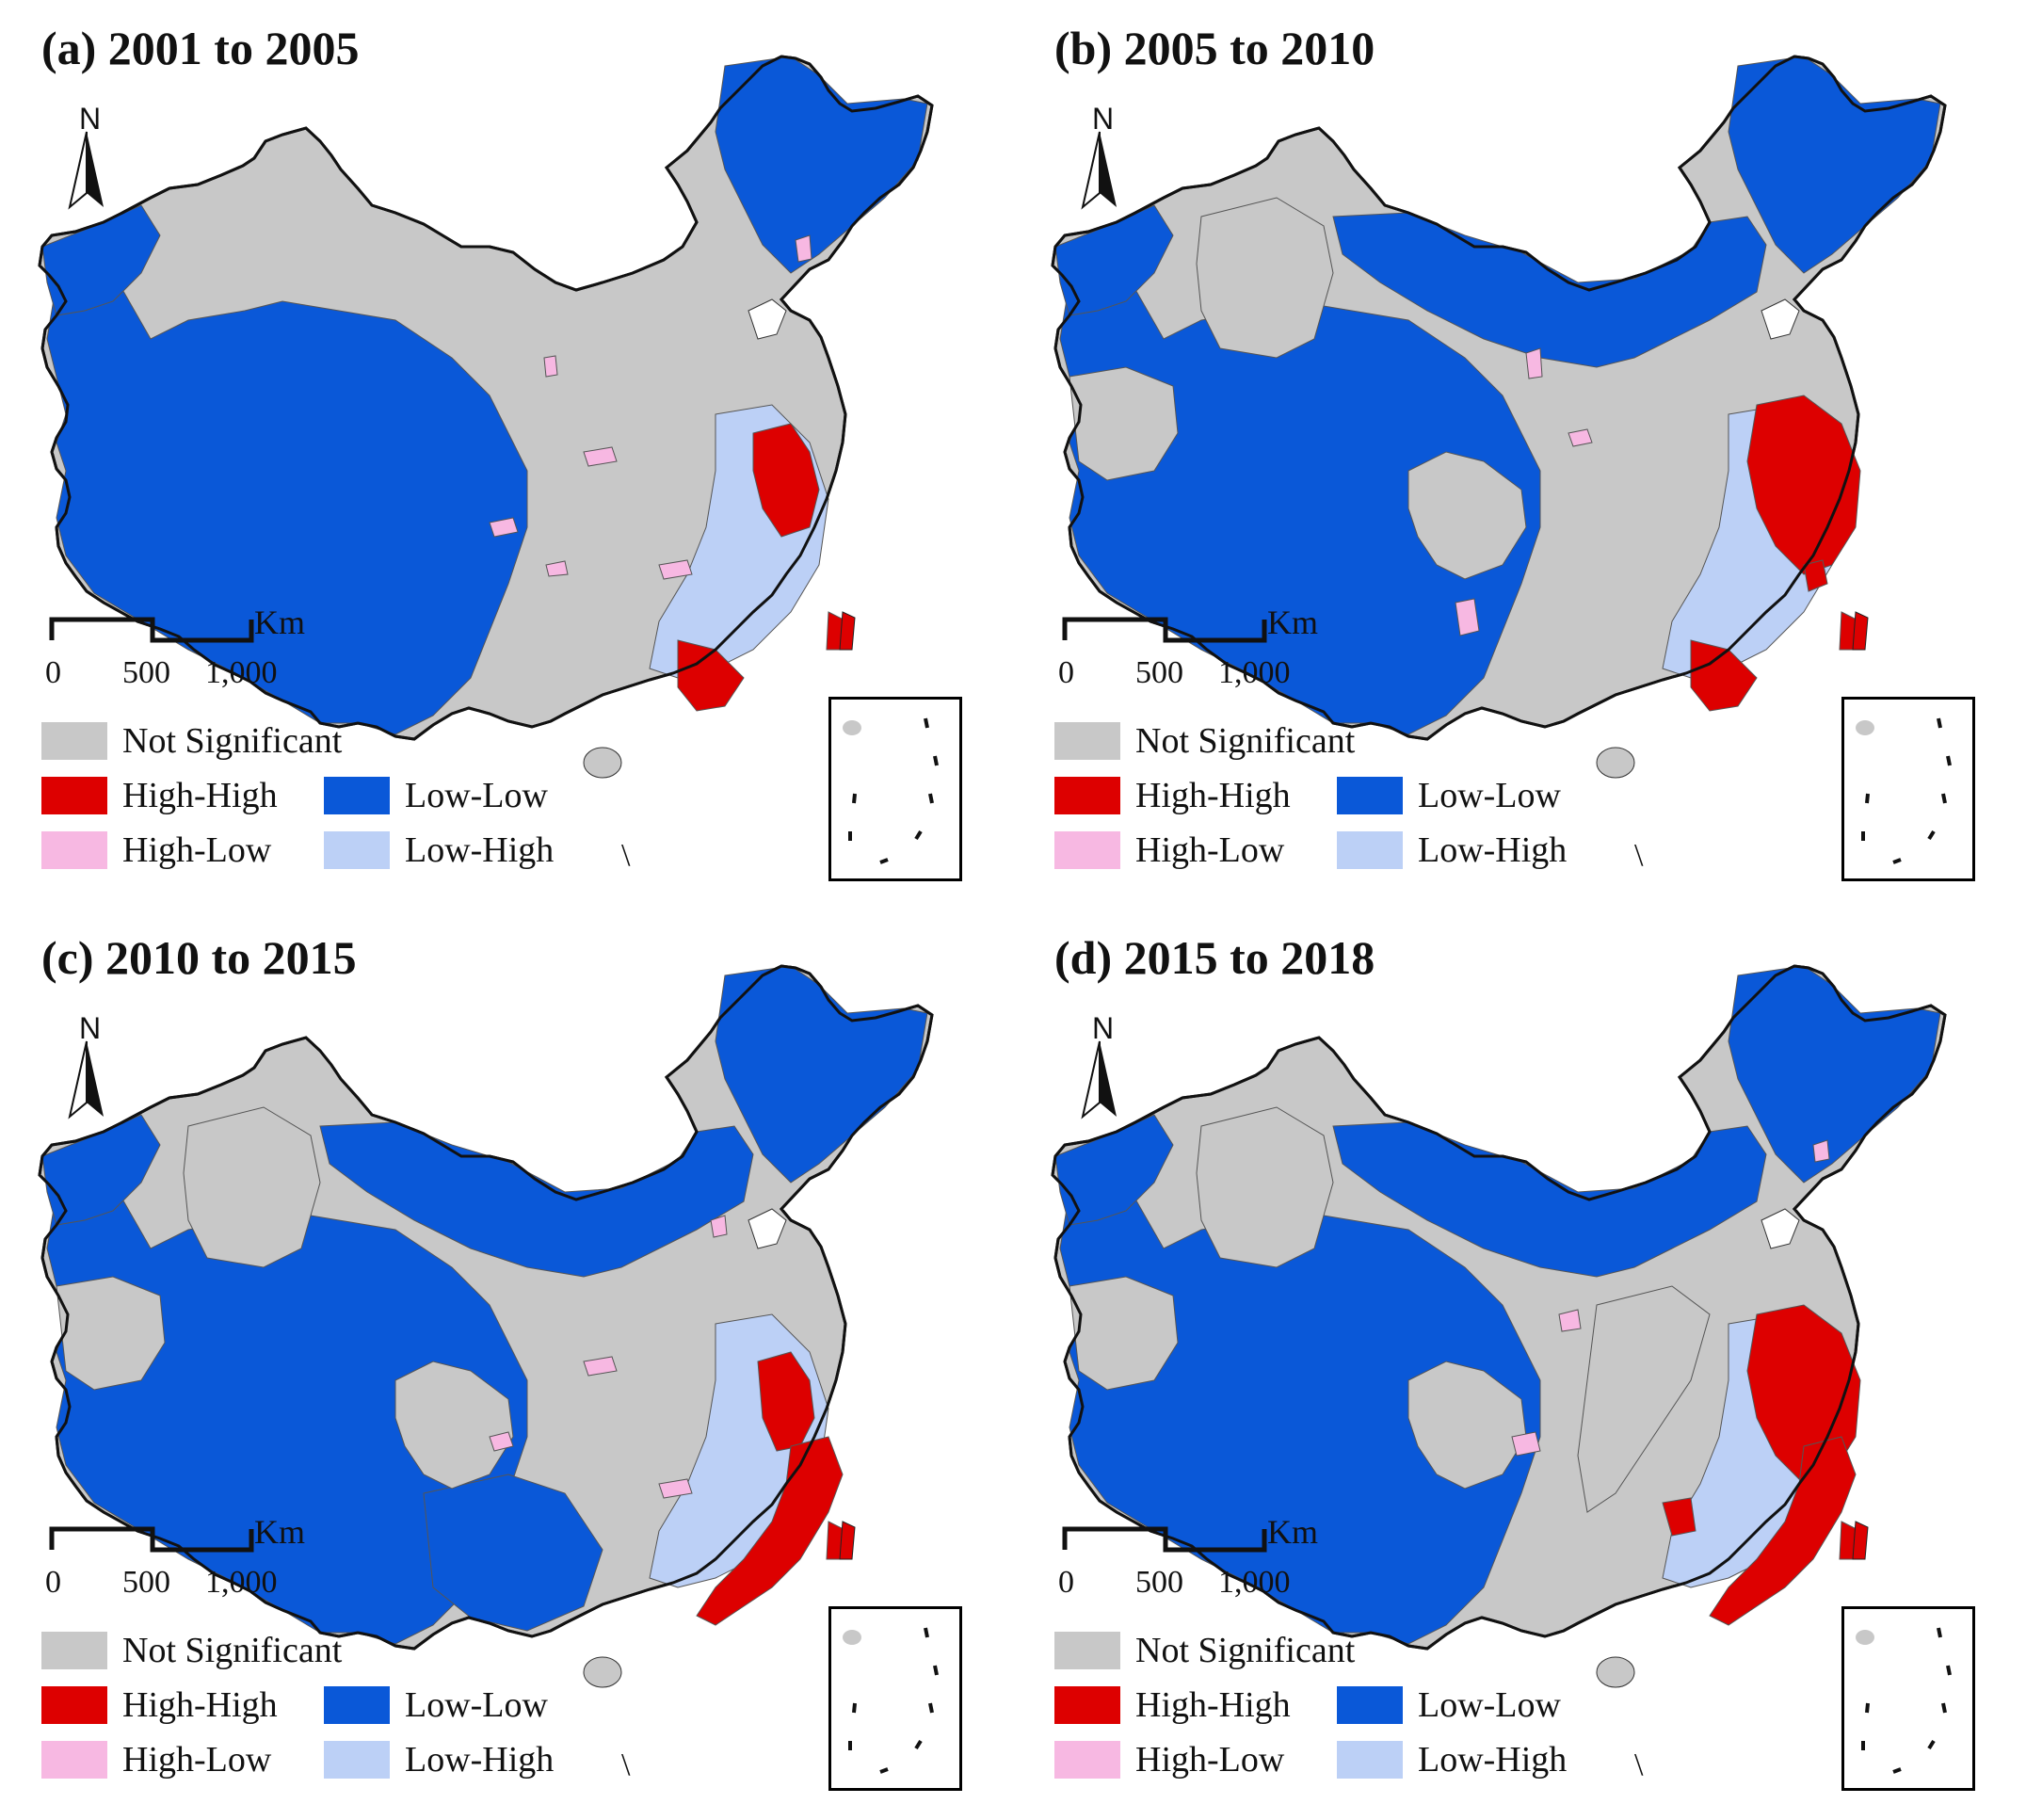 Image resolution: width=2026 pixels, height=1820 pixels. I want to click on scale-tick-label: 1,000, so click(241, 672).